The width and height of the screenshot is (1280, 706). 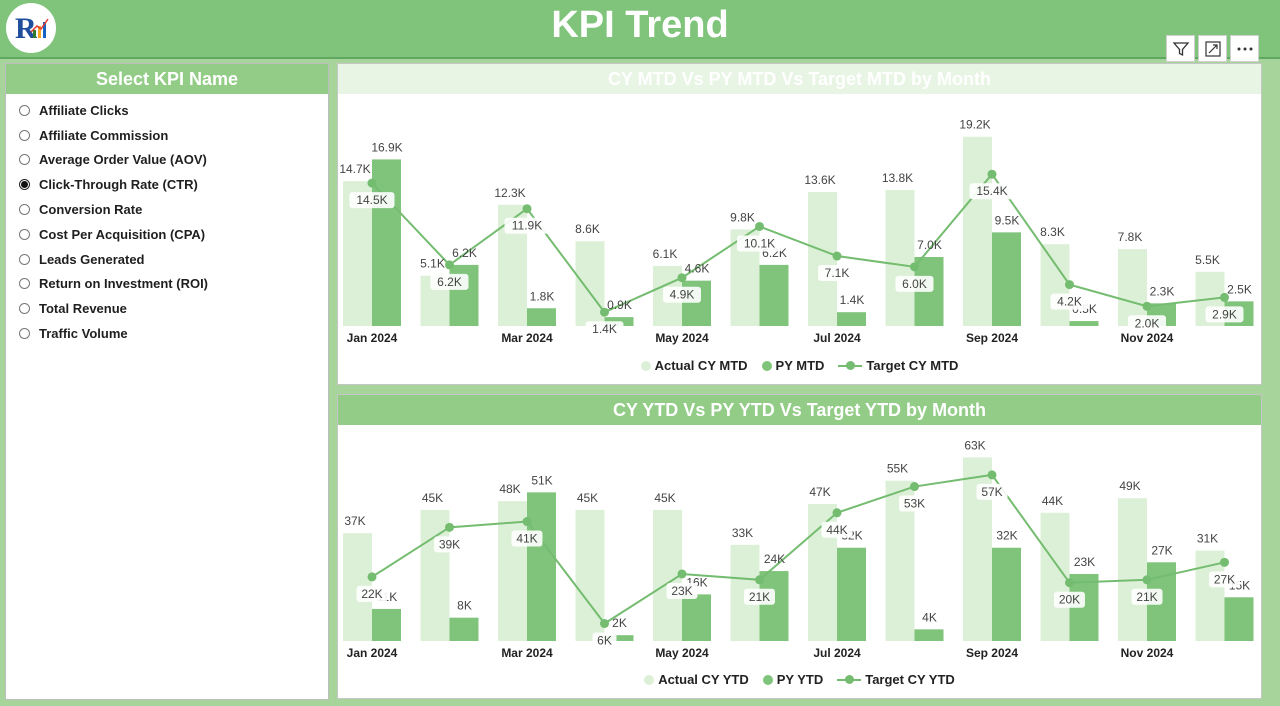 What do you see at coordinates (897, 178) in the screenshot?
I see `actual-value-label: 13.8K` at bounding box center [897, 178].